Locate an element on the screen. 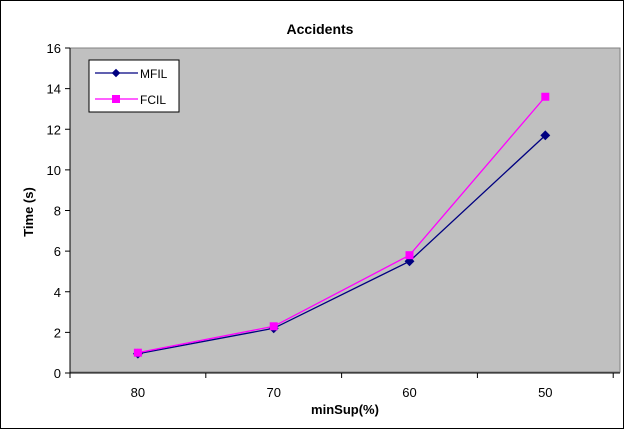 This screenshot has height=429, width=624. legend-label-fcil: FCIL is located at coordinates (153, 100).